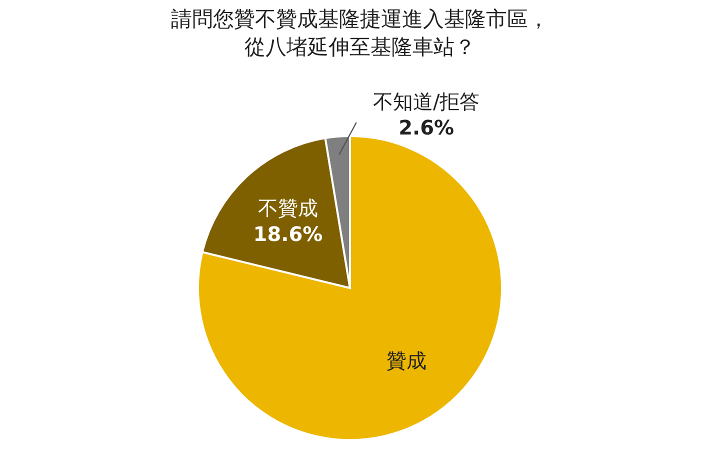  Describe the element at coordinates (360, 47) in the screenshot. I see `title: 從八堵延伸至基隆車站？` at that location.